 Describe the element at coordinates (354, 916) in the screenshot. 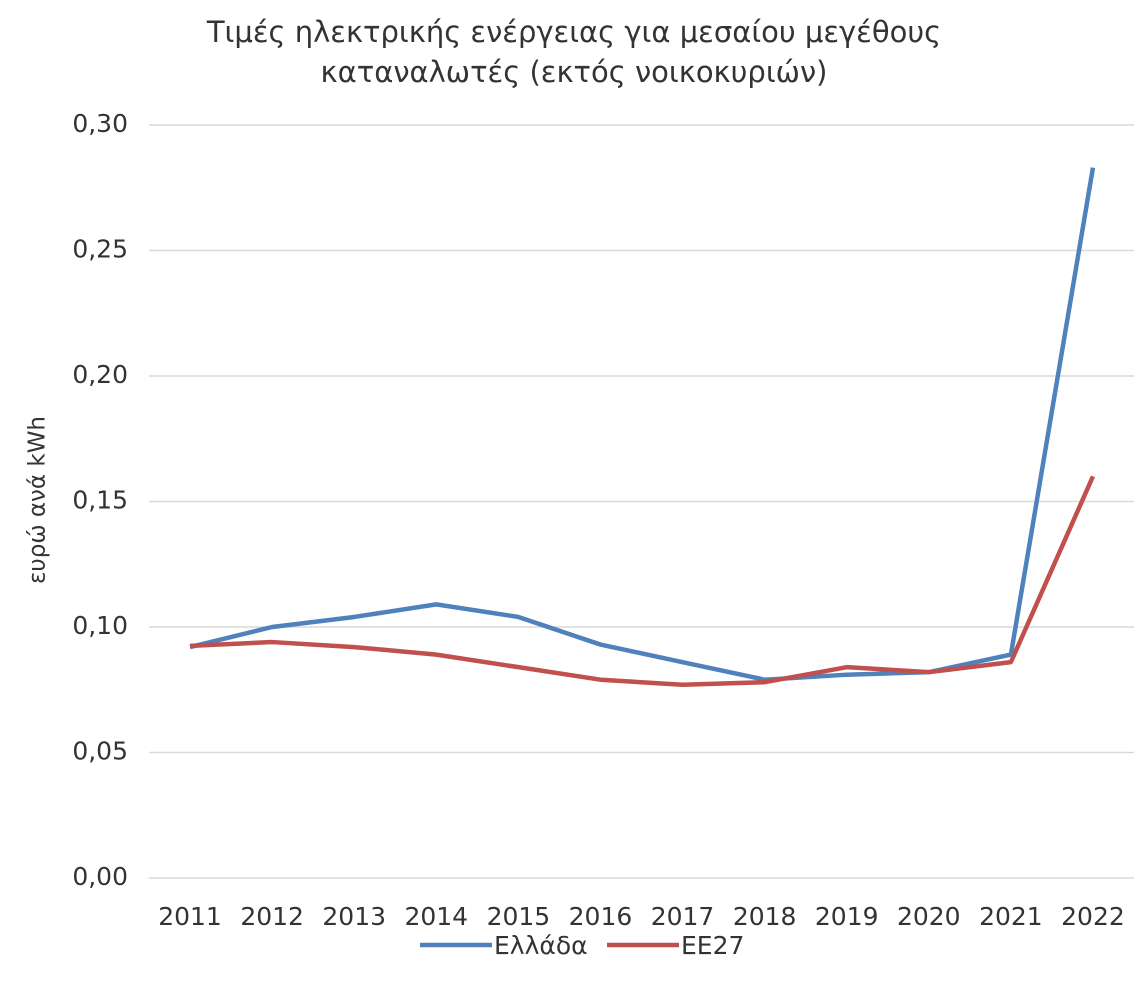

I see `x-tick-label: 2013` at that location.